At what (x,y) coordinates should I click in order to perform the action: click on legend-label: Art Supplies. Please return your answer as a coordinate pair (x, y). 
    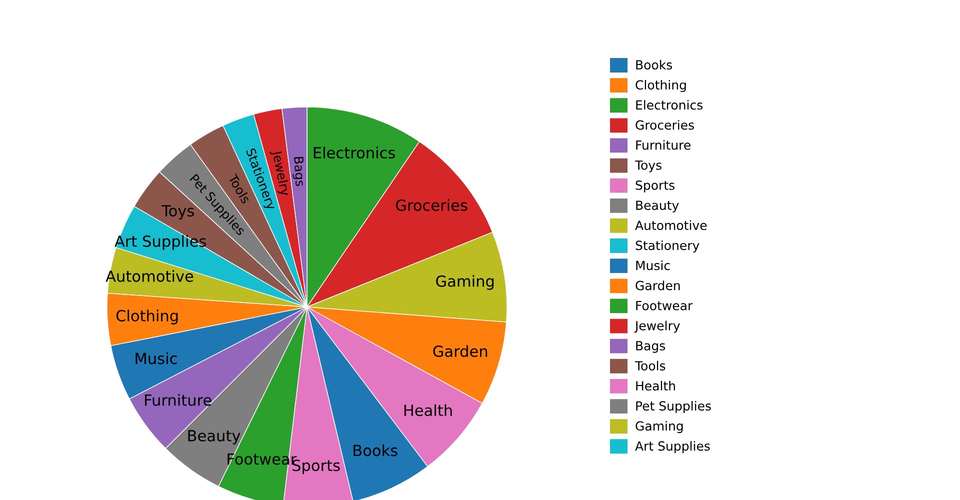
    Looking at the image, I should click on (672, 447).